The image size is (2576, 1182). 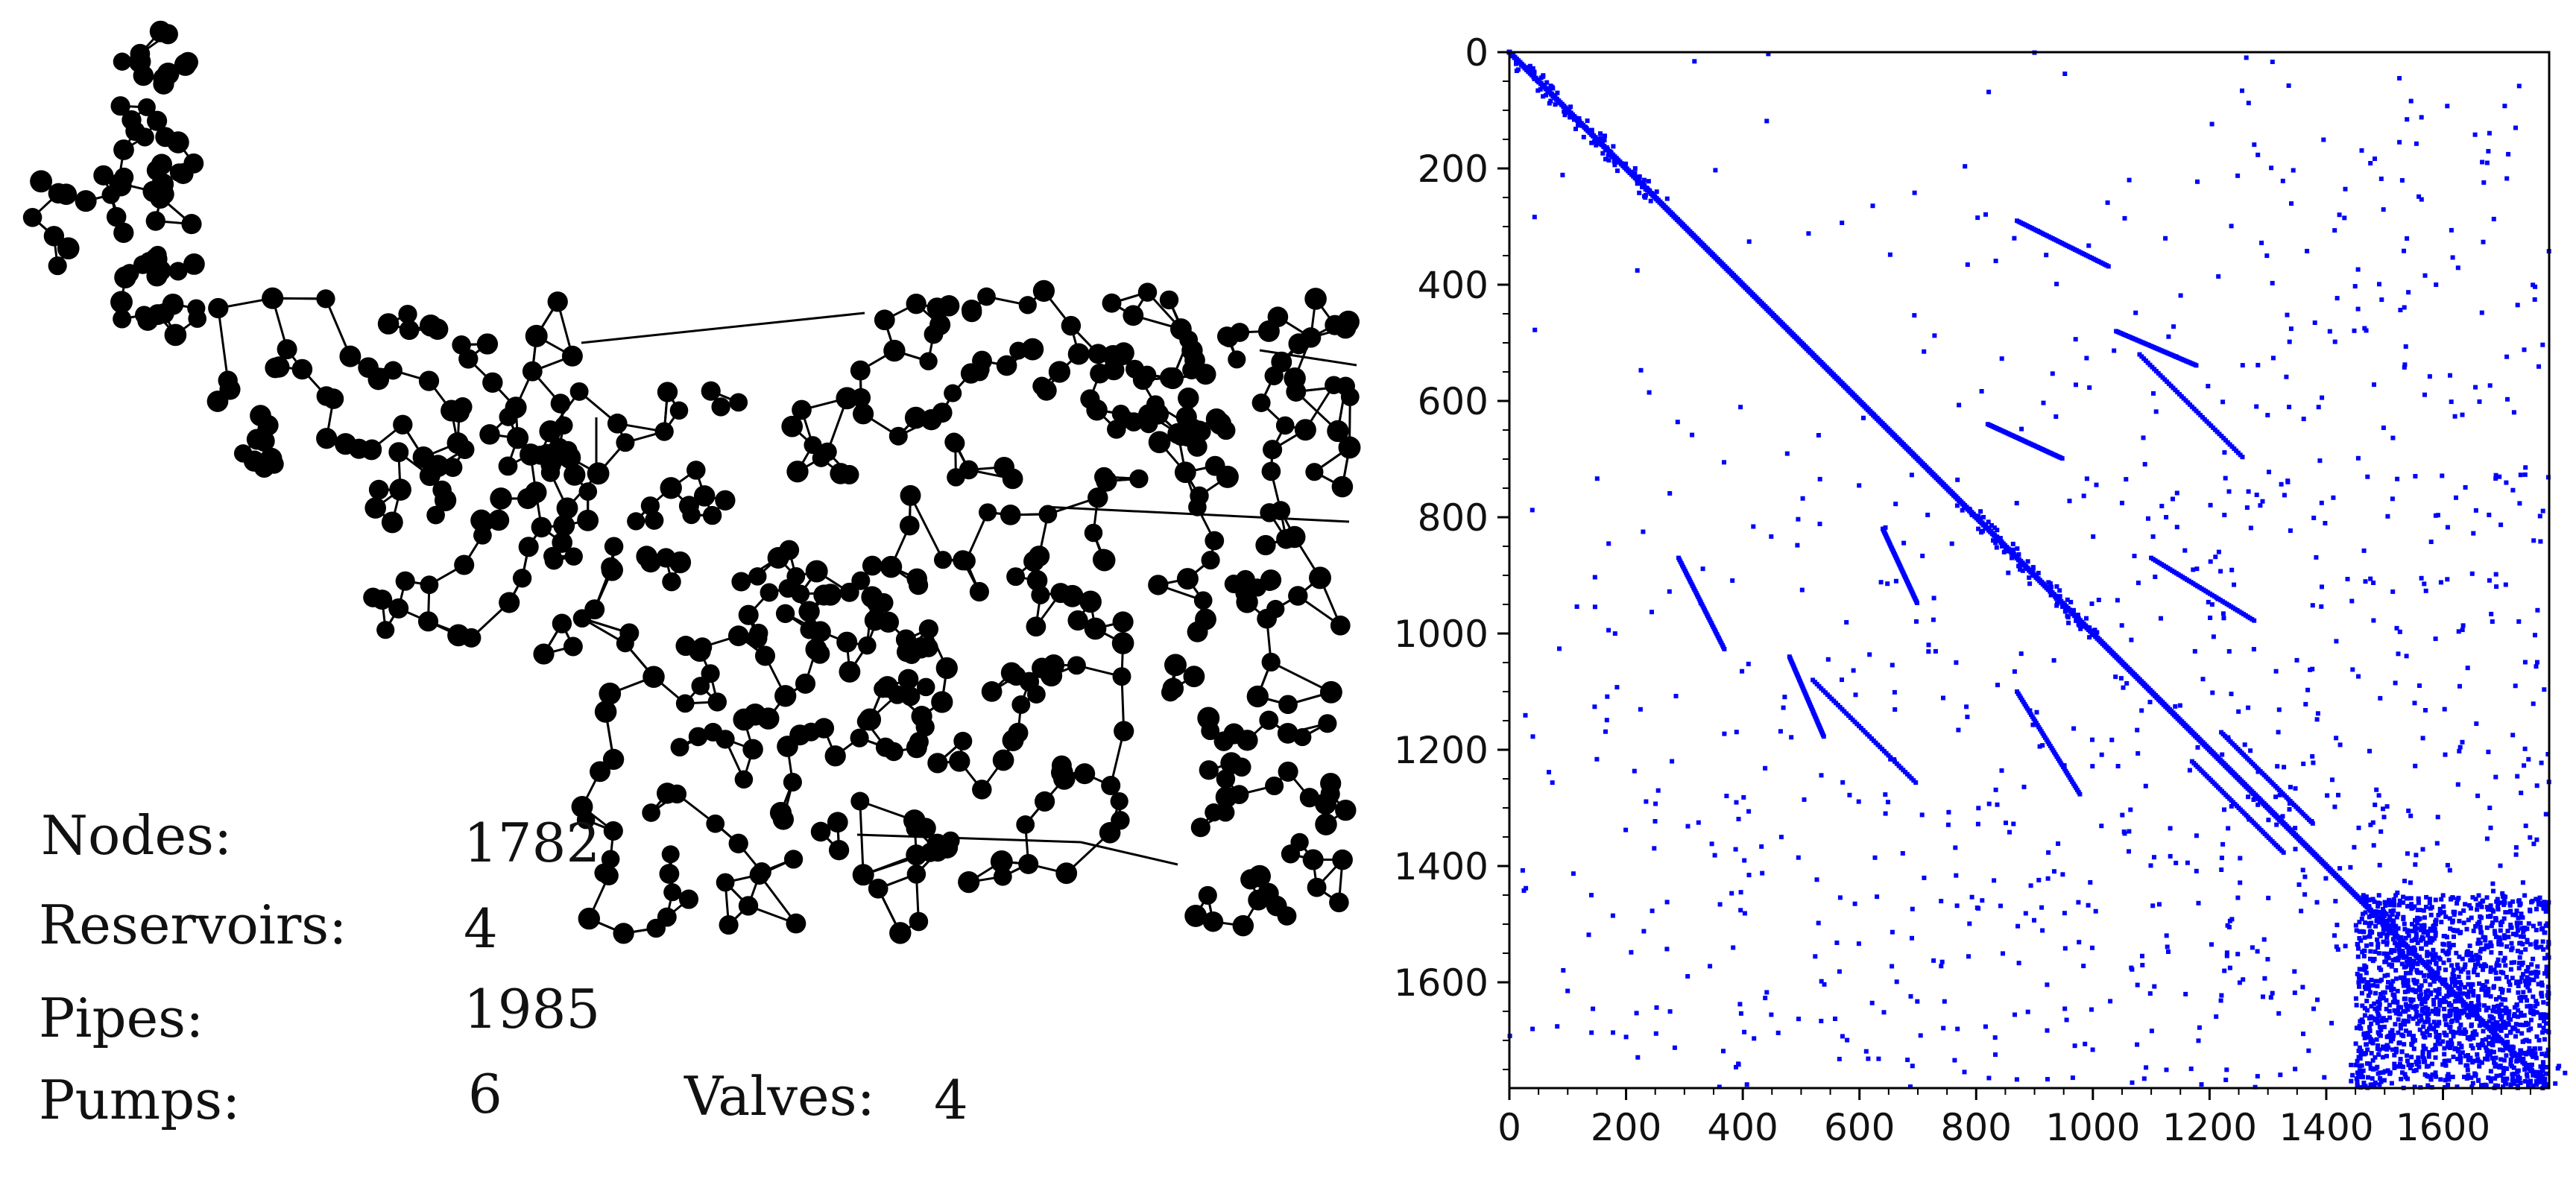 What do you see at coordinates (969, 838) in the screenshot?
I see `pipe-link` at bounding box center [969, 838].